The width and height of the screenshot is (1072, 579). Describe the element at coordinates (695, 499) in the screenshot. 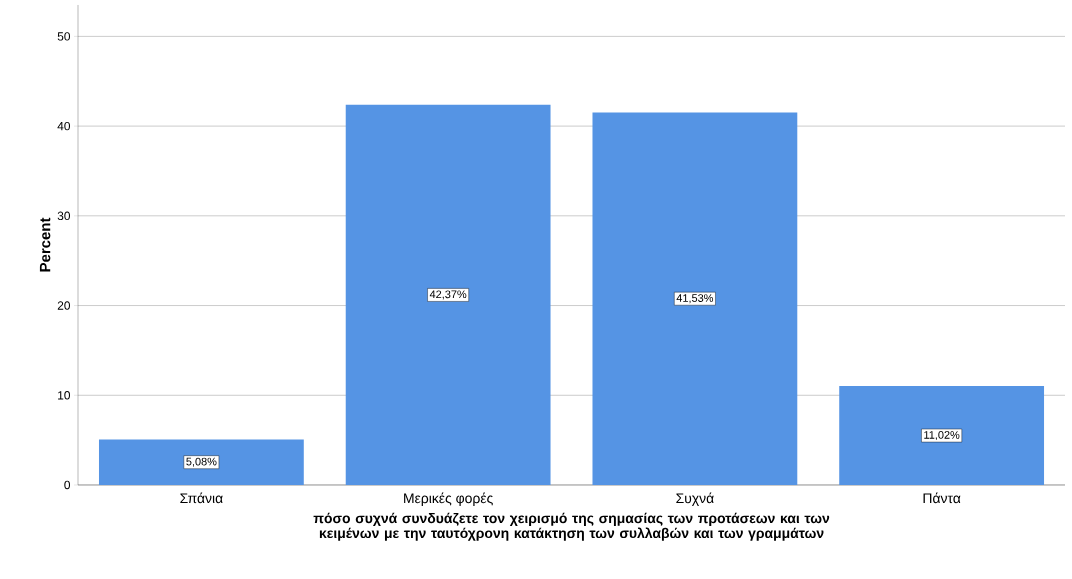

I see `x-tick-label: Συχνά` at that location.